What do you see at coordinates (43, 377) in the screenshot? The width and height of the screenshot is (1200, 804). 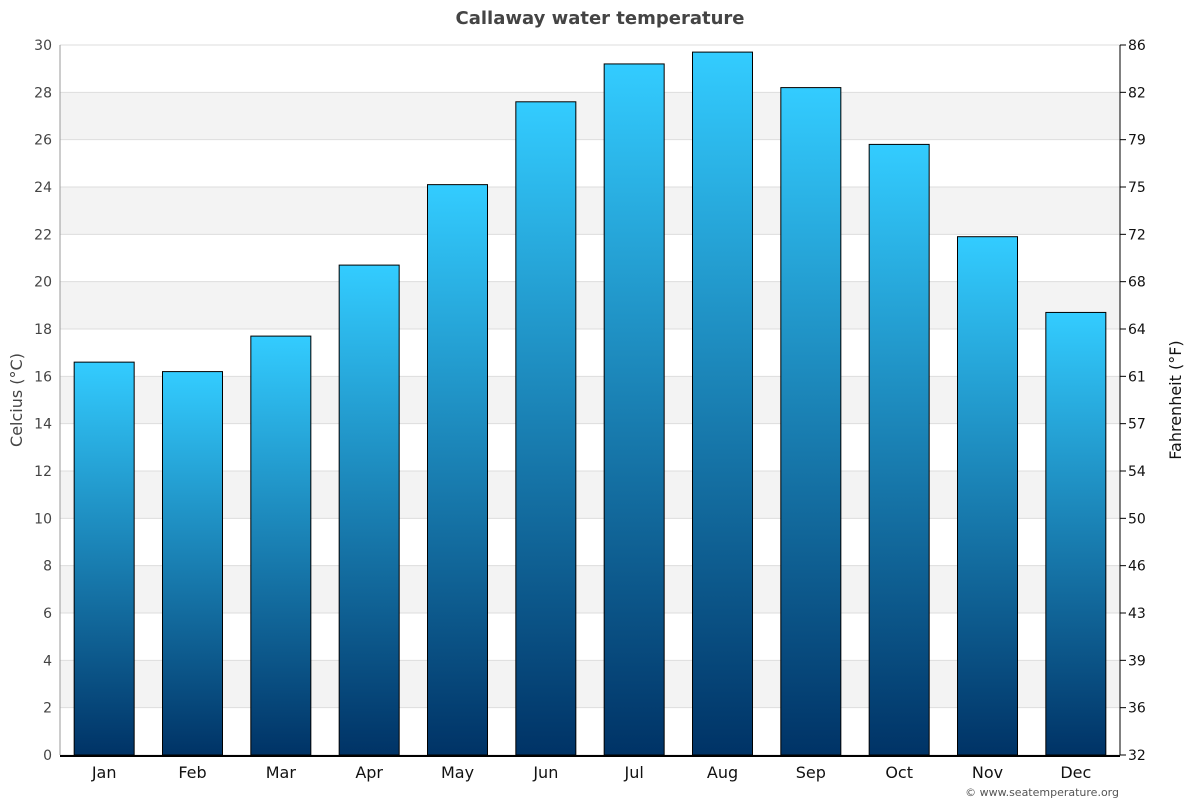 I see `y-tick-label: 16` at bounding box center [43, 377].